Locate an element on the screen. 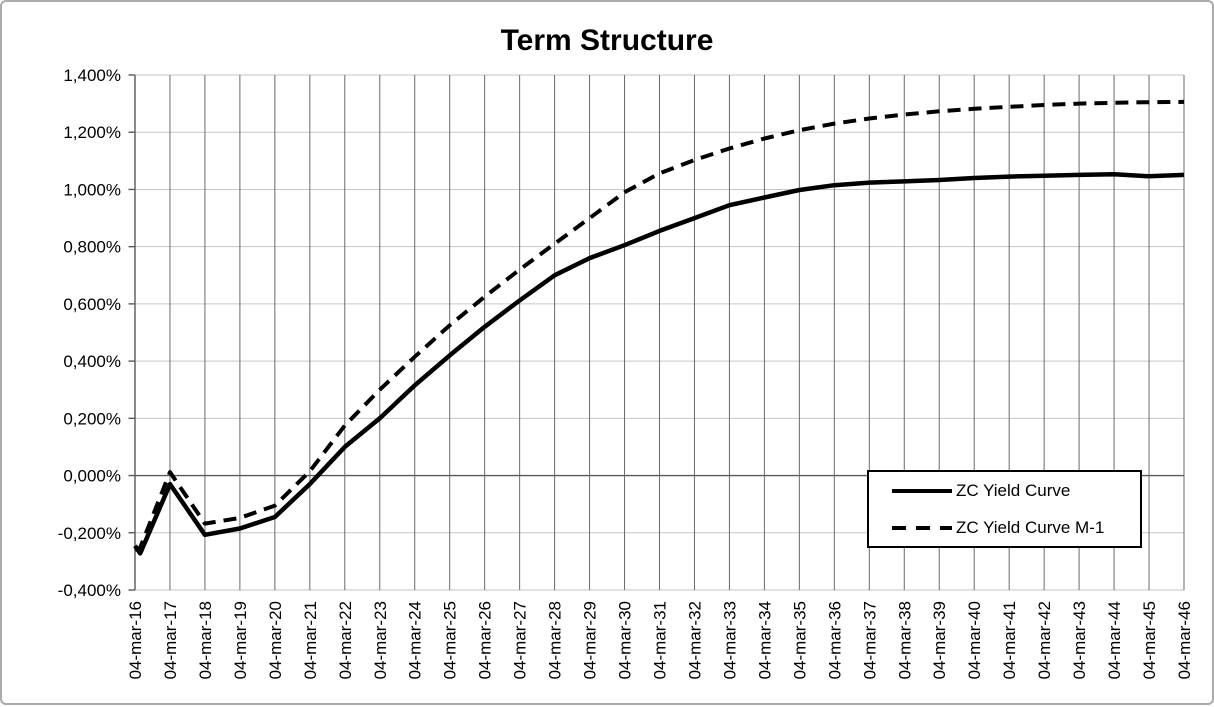  x-tick-label: 04-mar-44 is located at coordinates (1114, 640).